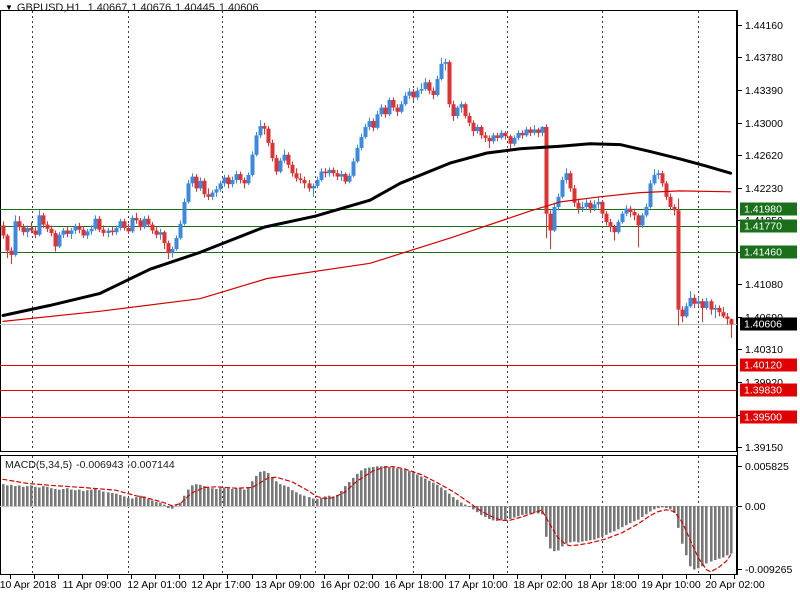  What do you see at coordinates (9, 7) in the screenshot?
I see `chart-collapse-icon: ▼` at bounding box center [9, 7].